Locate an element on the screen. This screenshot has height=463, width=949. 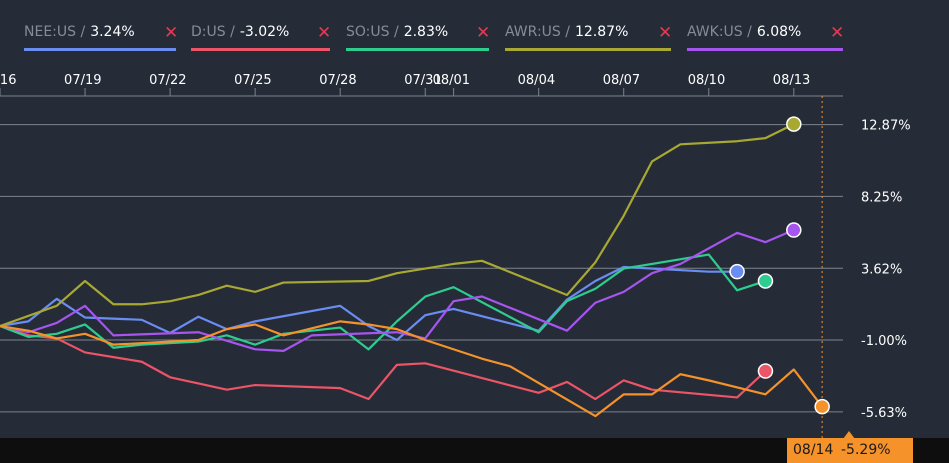
y-axis-ticks: 12.87% 8.25% 3.62% -1.00% -5.63% is located at coordinates (886, 270).